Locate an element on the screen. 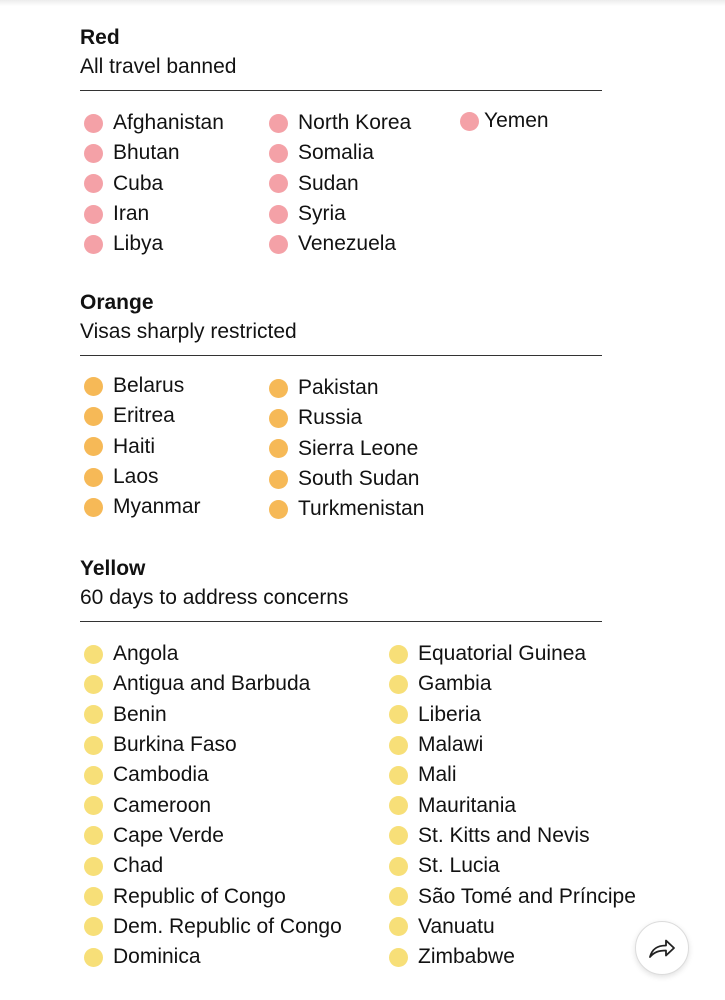 The image size is (725, 1000). country-name: Mali is located at coordinates (437, 775).